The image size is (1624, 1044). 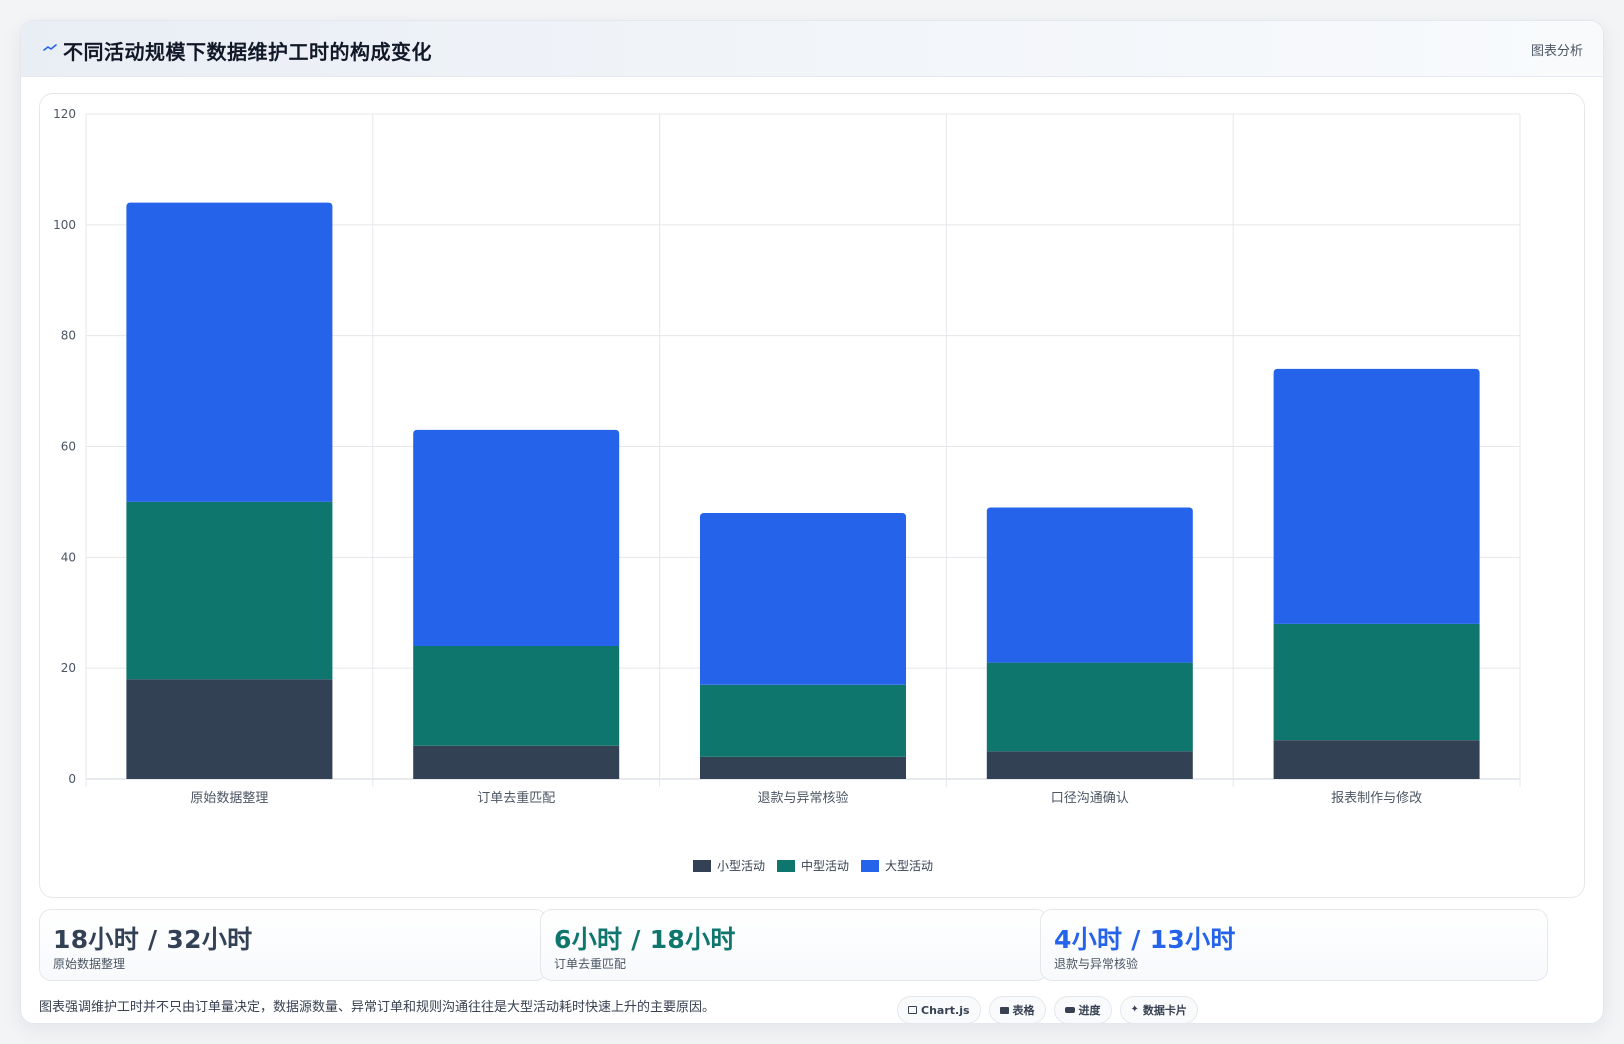 I want to click on legend-label: 大型活动, so click(x=909, y=866).